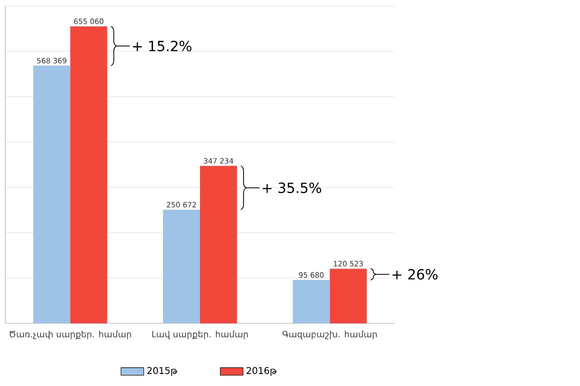  What do you see at coordinates (415, 274) in the screenshot?
I see `annotation: + 26%` at bounding box center [415, 274].